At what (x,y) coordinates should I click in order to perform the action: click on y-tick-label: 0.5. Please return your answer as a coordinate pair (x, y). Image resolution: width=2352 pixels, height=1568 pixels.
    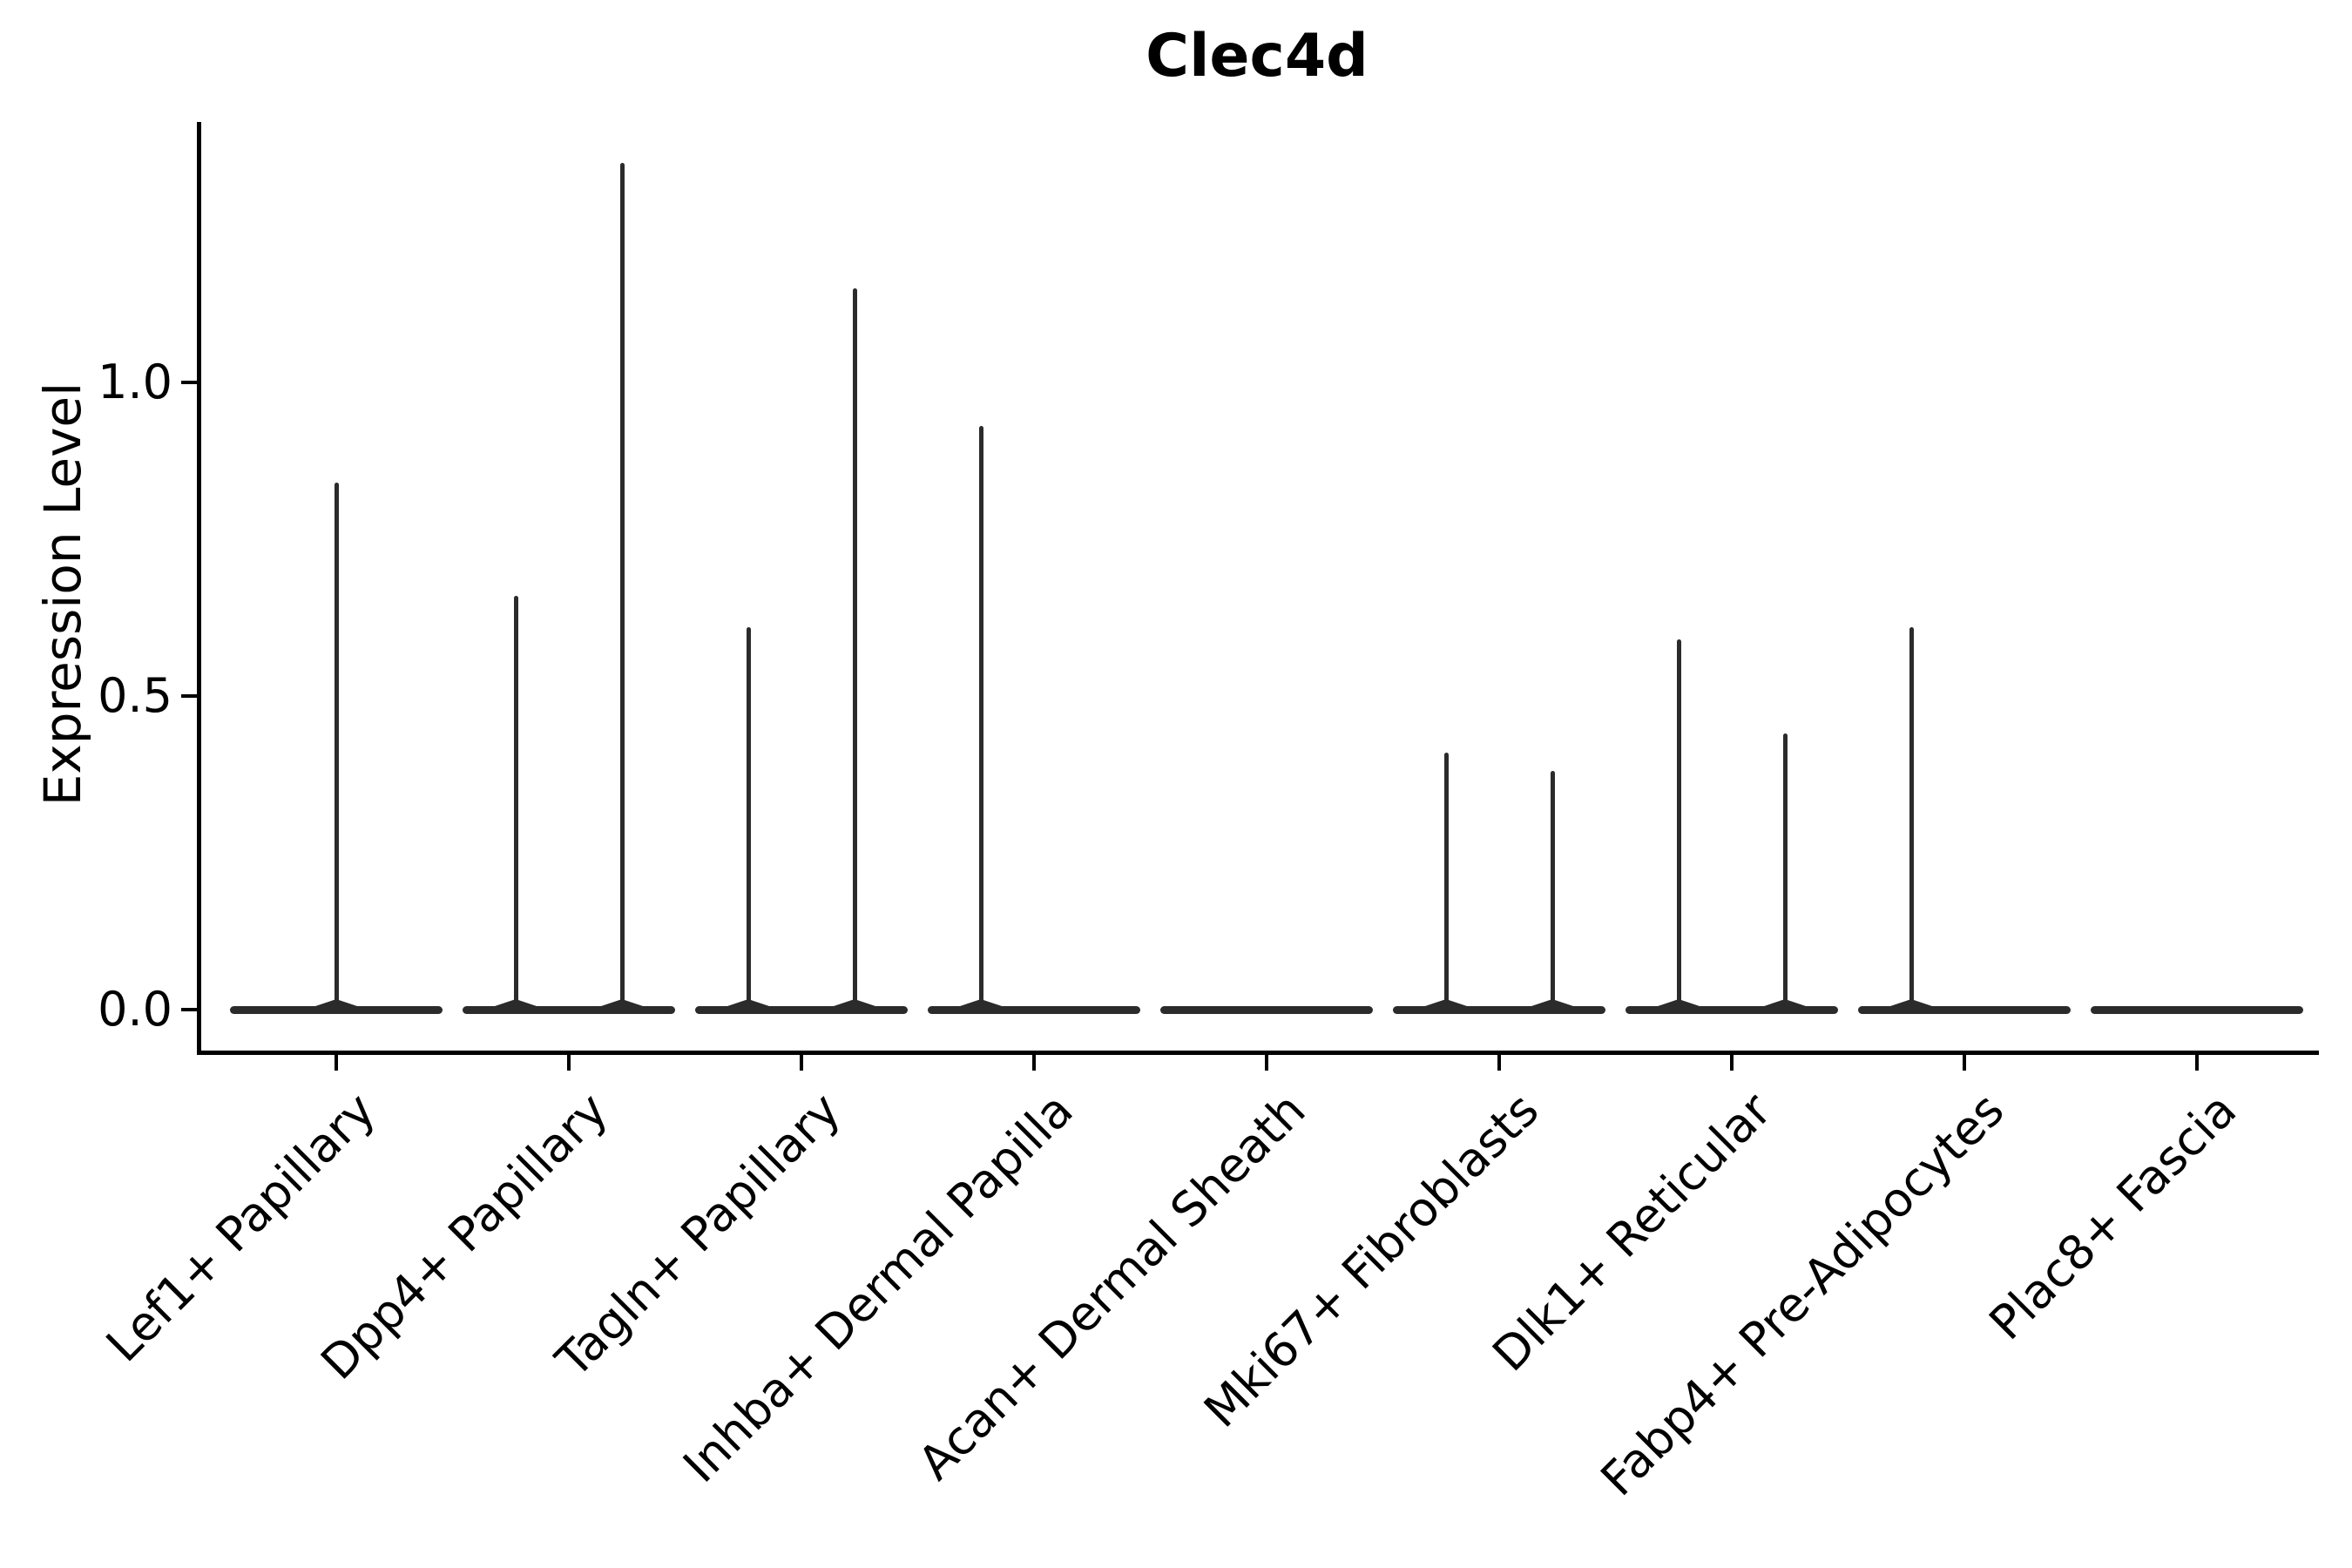
    Looking at the image, I should click on (135, 695).